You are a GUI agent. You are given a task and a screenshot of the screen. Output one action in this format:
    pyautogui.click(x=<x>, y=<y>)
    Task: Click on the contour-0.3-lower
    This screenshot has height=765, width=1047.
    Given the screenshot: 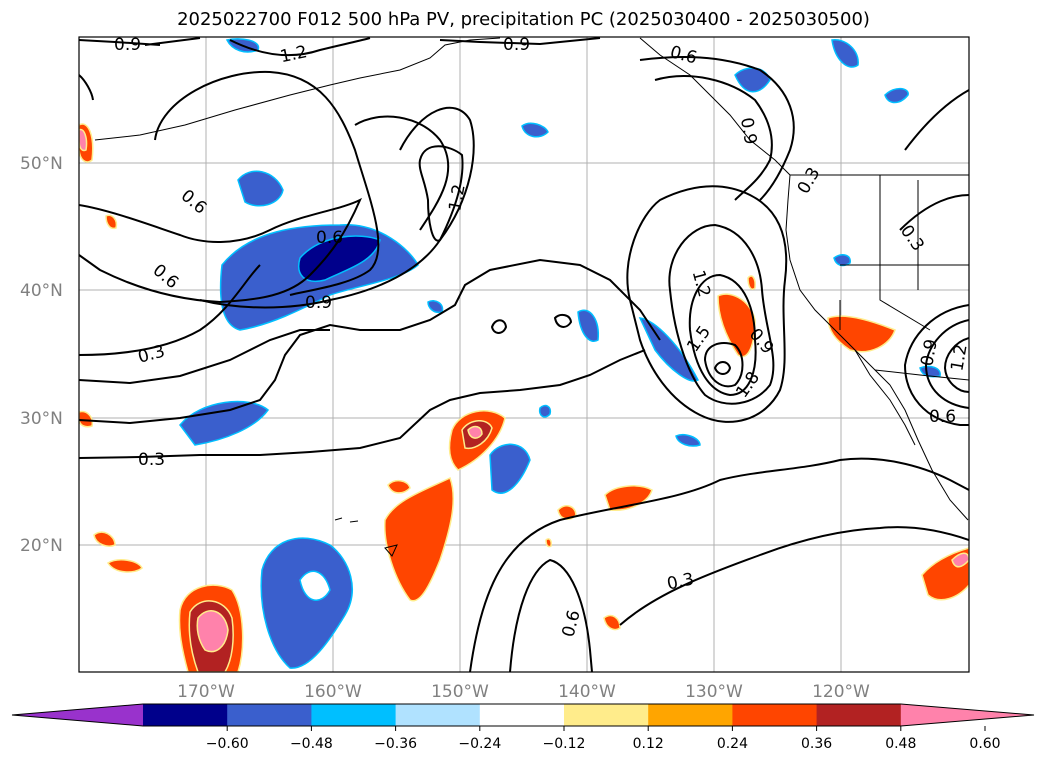 What is the action you would take?
    pyautogui.click(x=362, y=404)
    